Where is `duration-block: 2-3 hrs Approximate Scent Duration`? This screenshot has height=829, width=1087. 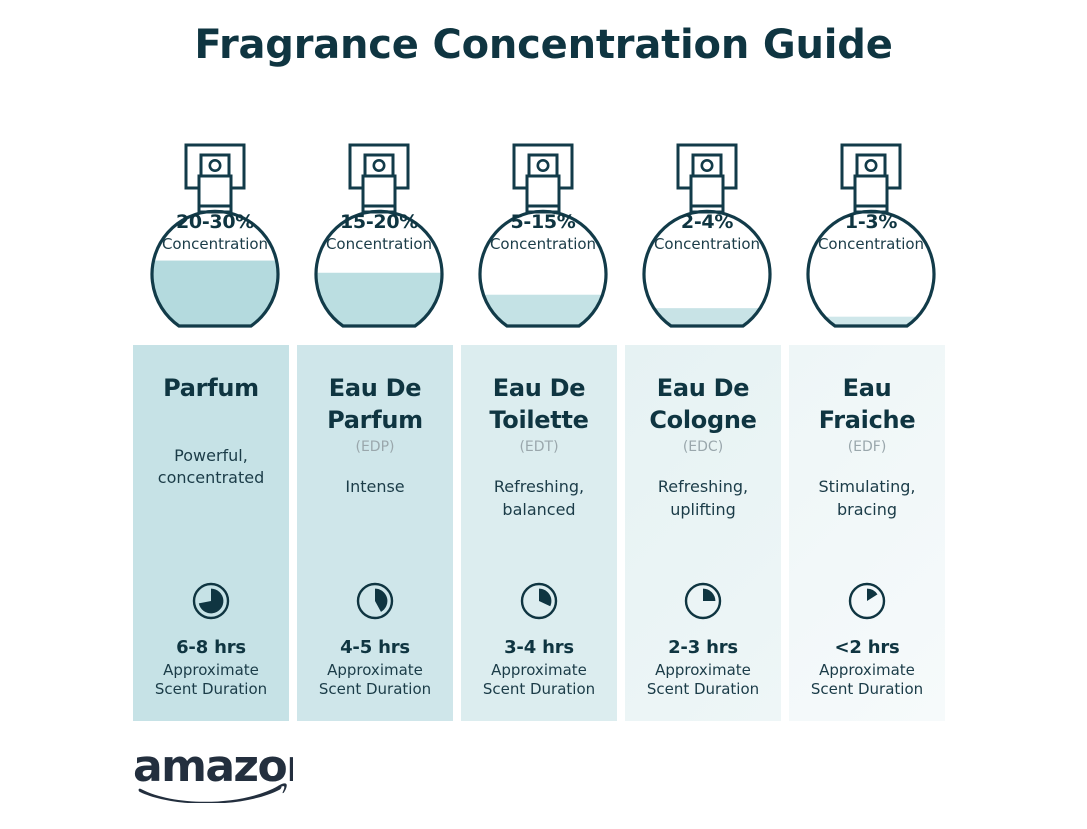 duration-block: 2-3 hrs Approximate Scent Duration is located at coordinates (703, 668).